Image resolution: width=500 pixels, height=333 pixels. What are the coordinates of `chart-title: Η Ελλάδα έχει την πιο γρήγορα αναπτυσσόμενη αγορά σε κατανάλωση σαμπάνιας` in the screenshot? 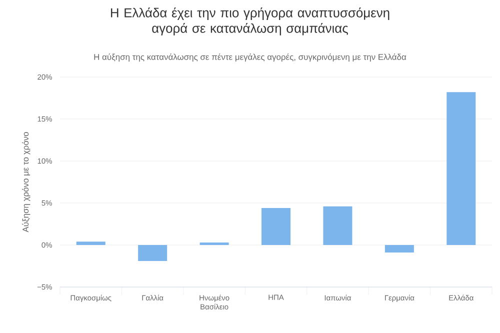 It's located at (250, 22).